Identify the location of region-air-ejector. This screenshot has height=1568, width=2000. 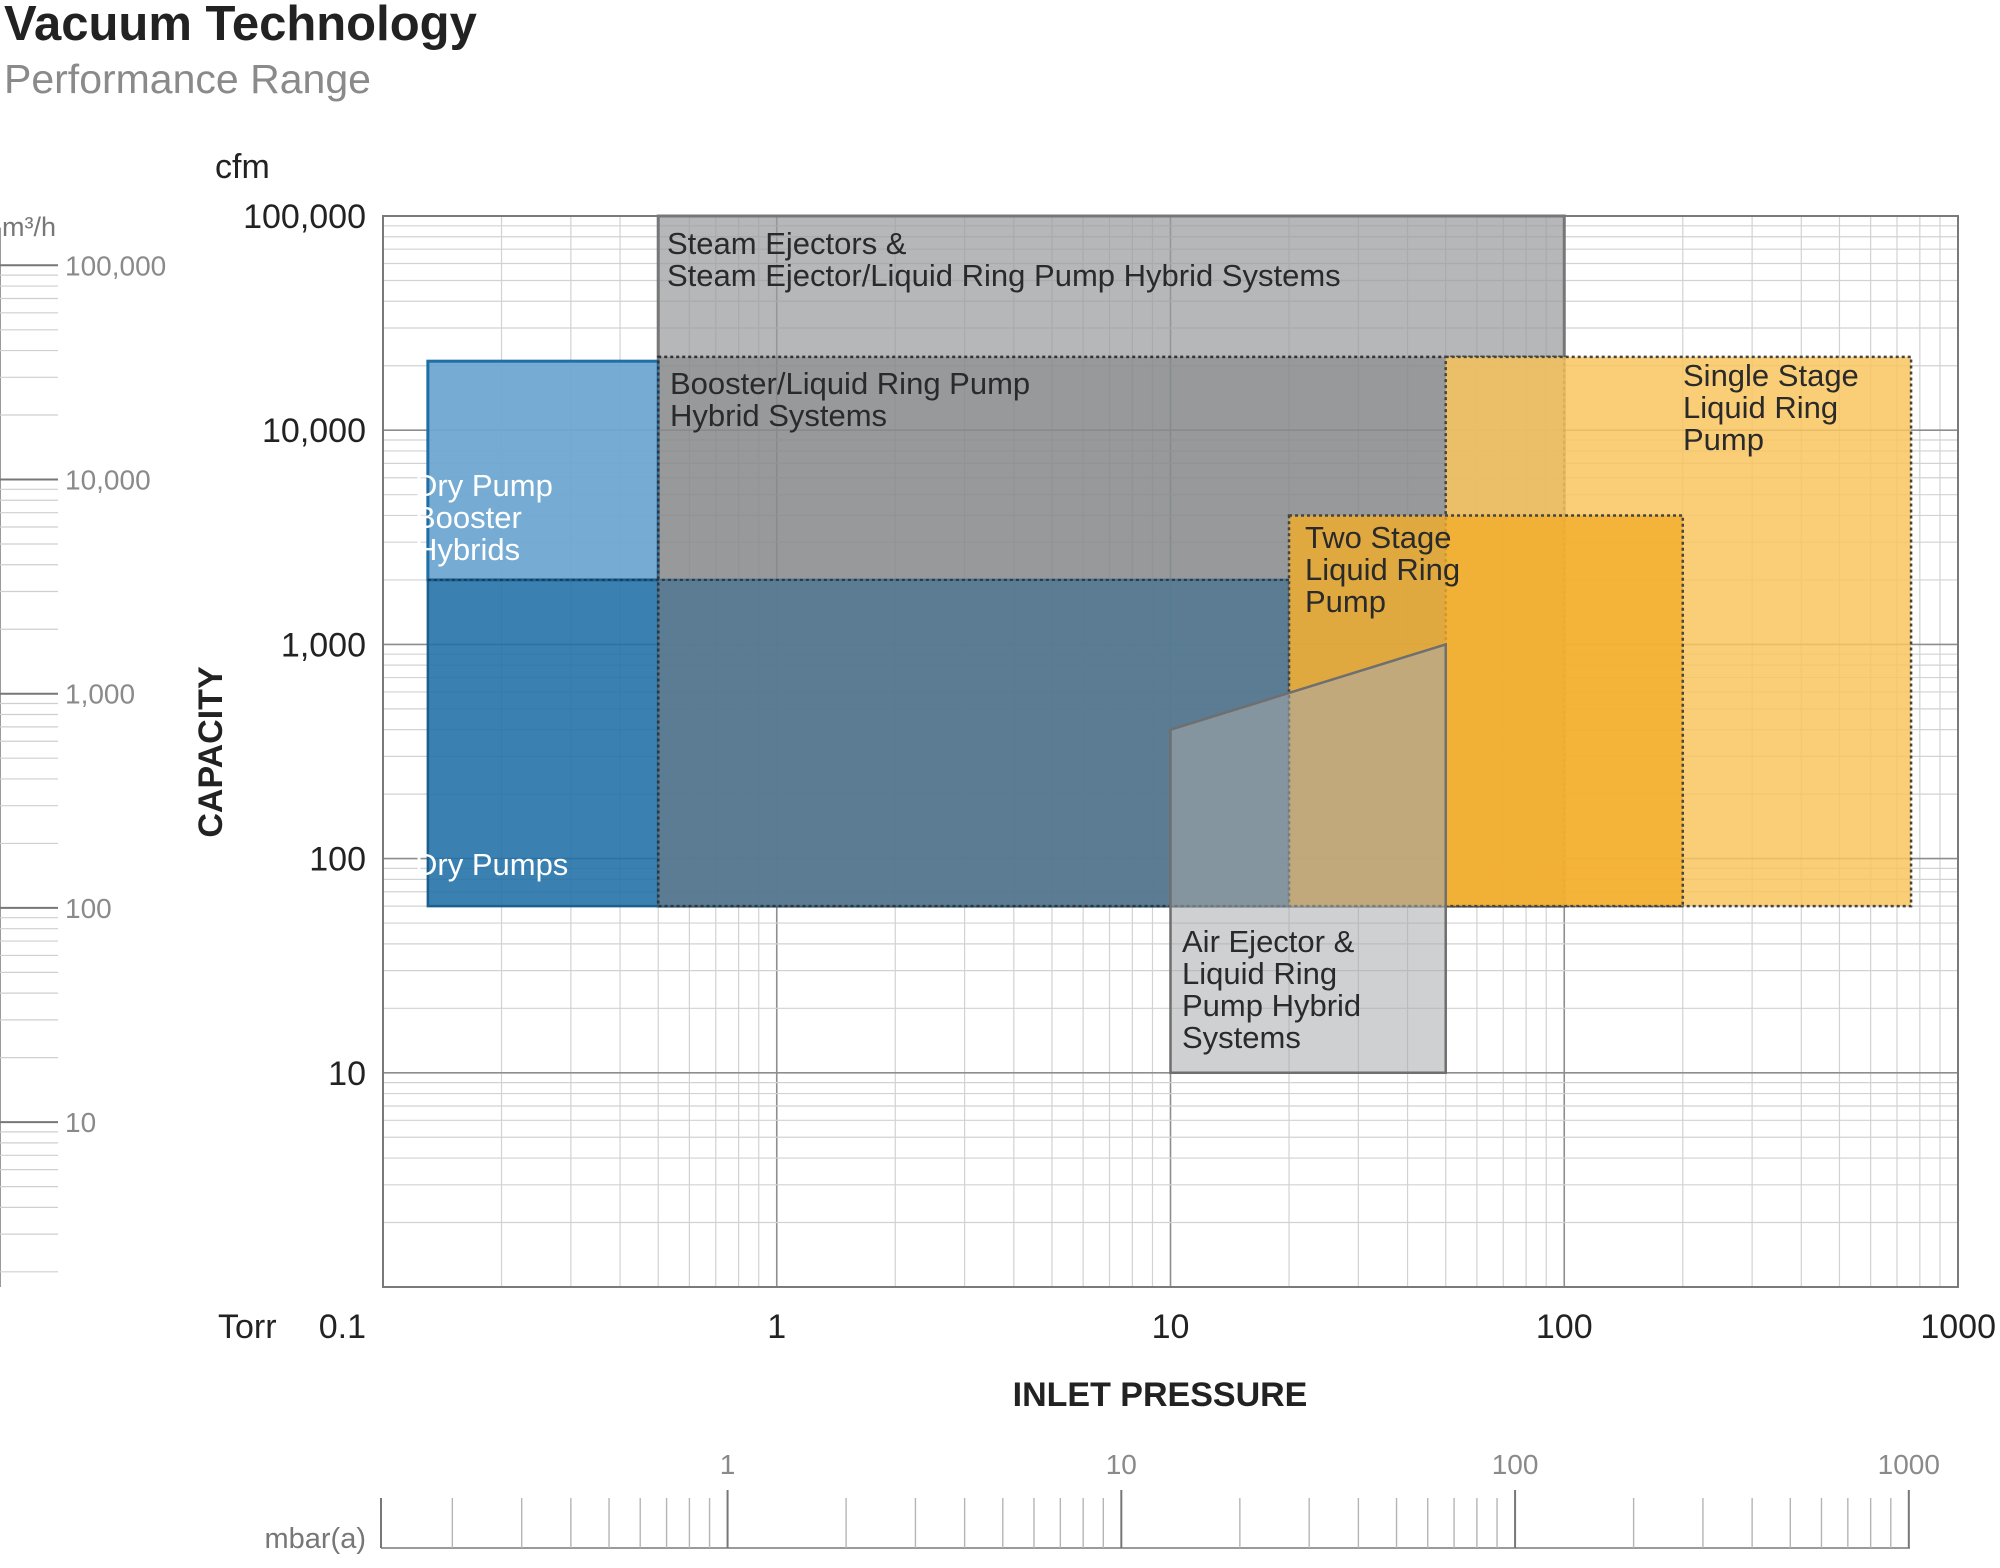
(1308, 858).